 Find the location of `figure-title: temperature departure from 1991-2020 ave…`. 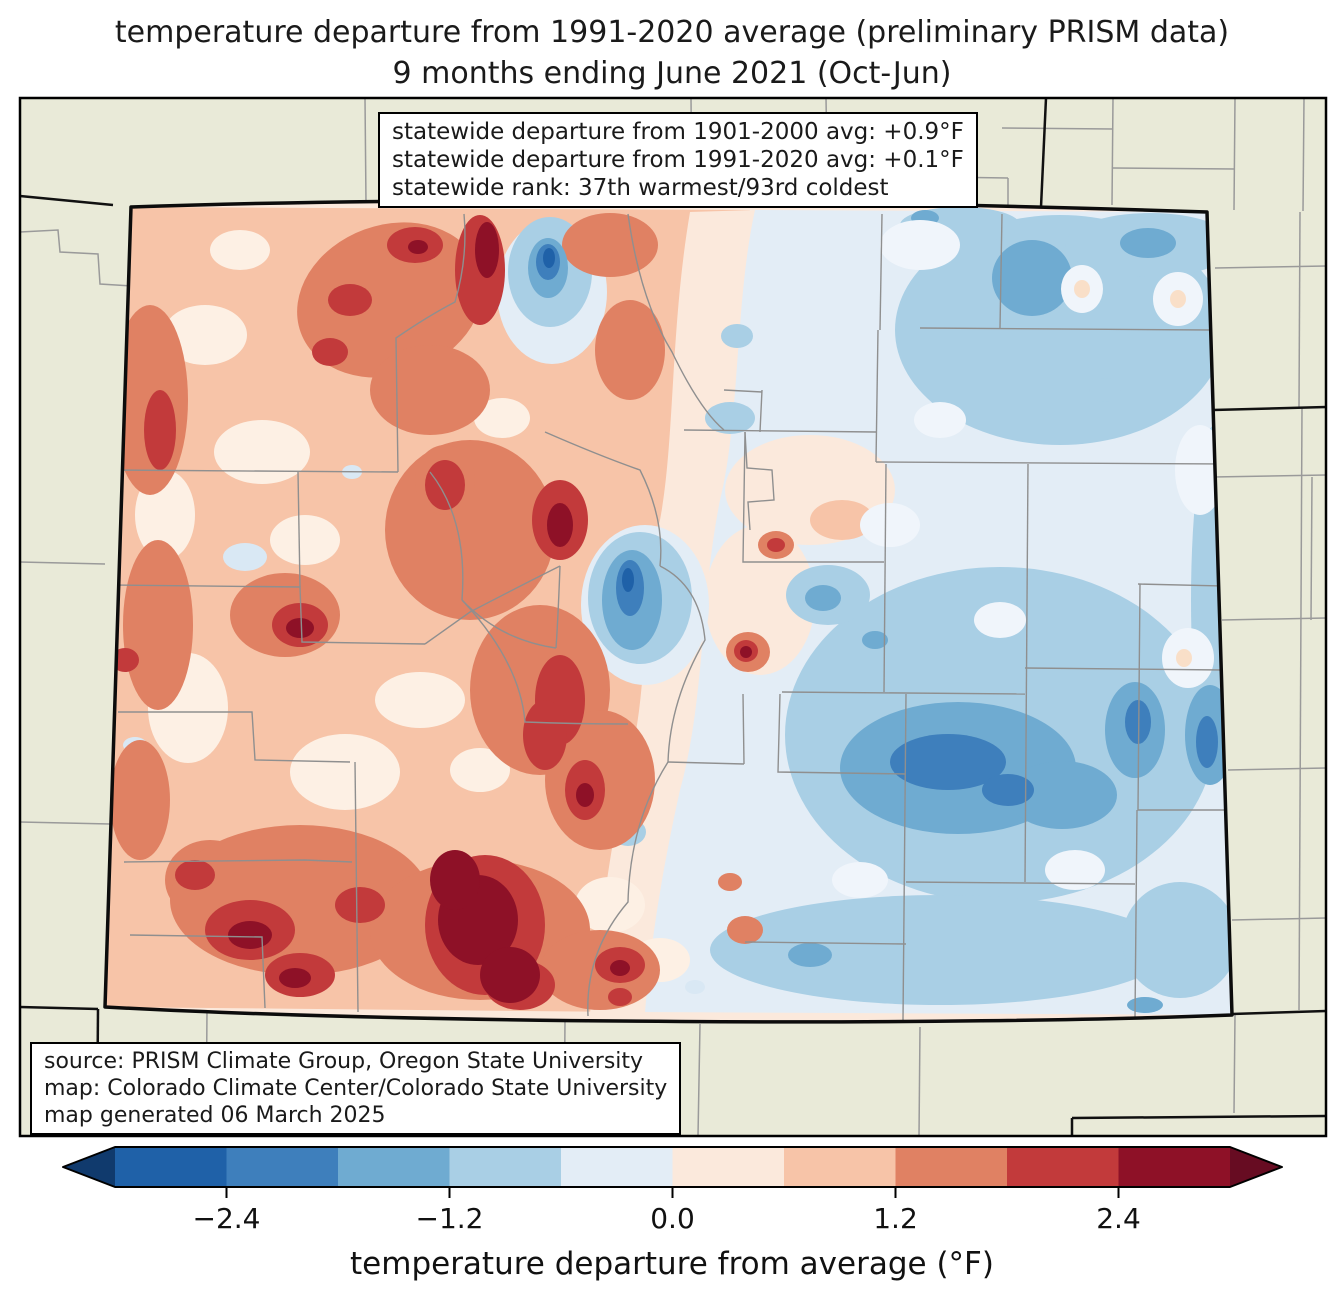

figure-title: temperature departure from 1991-2020 ave… is located at coordinates (672, 53).